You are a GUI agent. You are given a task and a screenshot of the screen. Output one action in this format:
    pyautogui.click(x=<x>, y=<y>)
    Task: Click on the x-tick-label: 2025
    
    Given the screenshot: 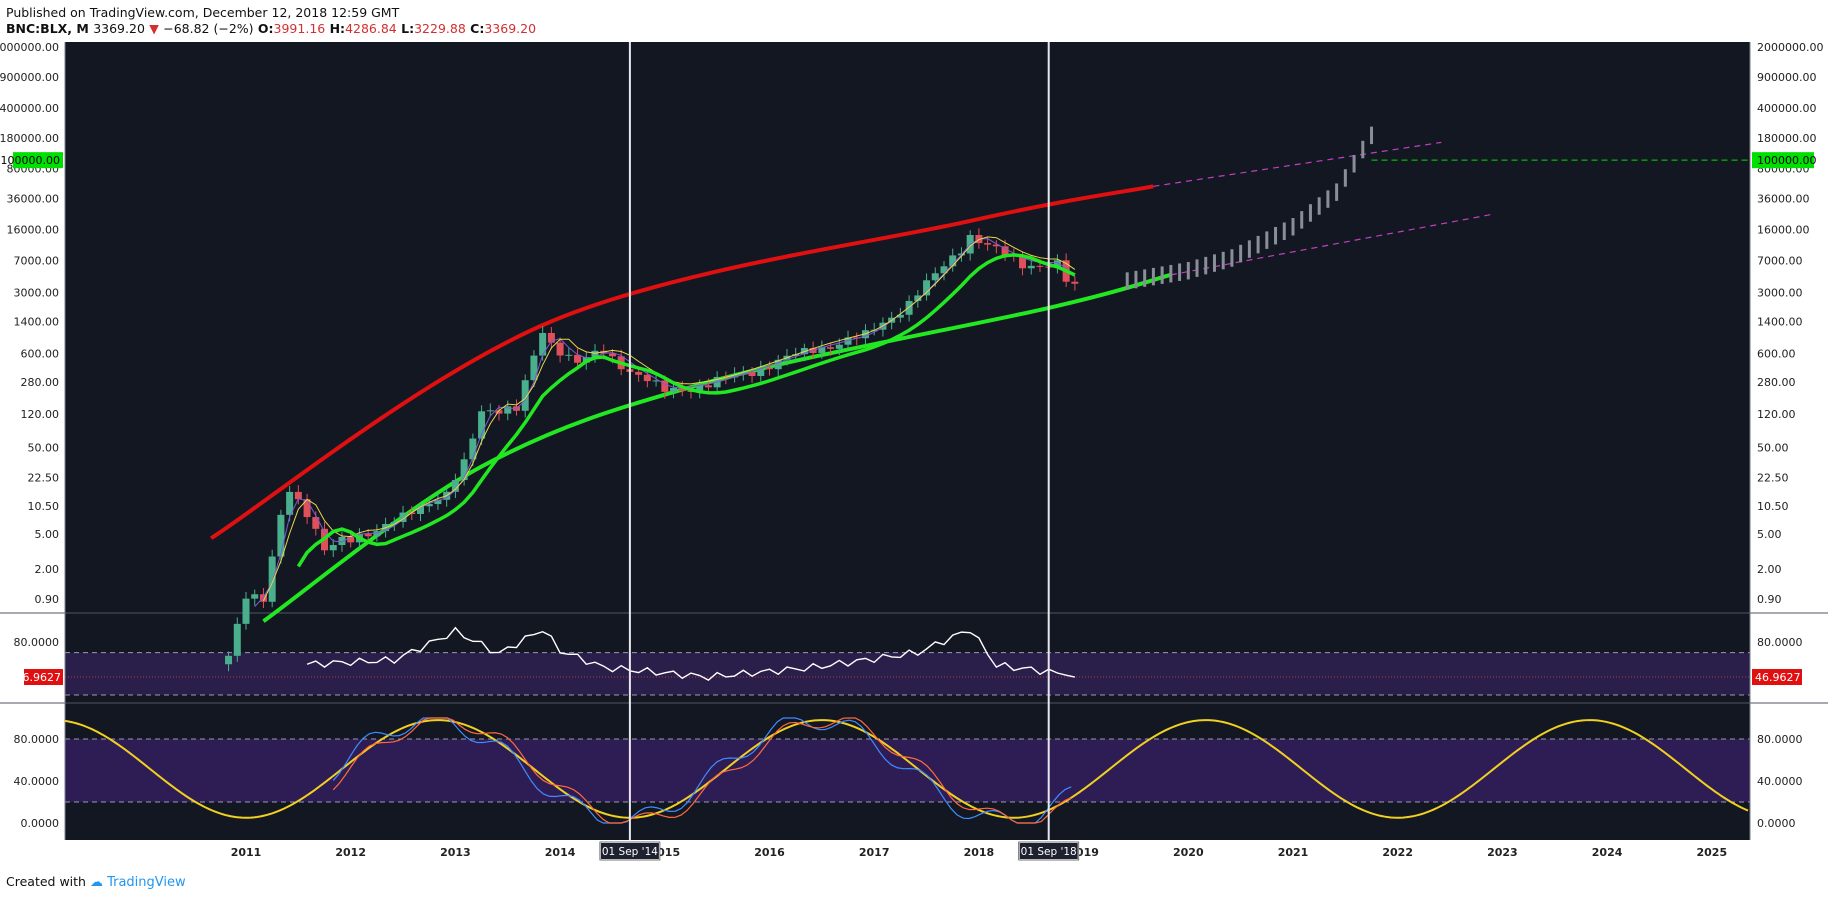 What is the action you would take?
    pyautogui.click(x=1711, y=852)
    